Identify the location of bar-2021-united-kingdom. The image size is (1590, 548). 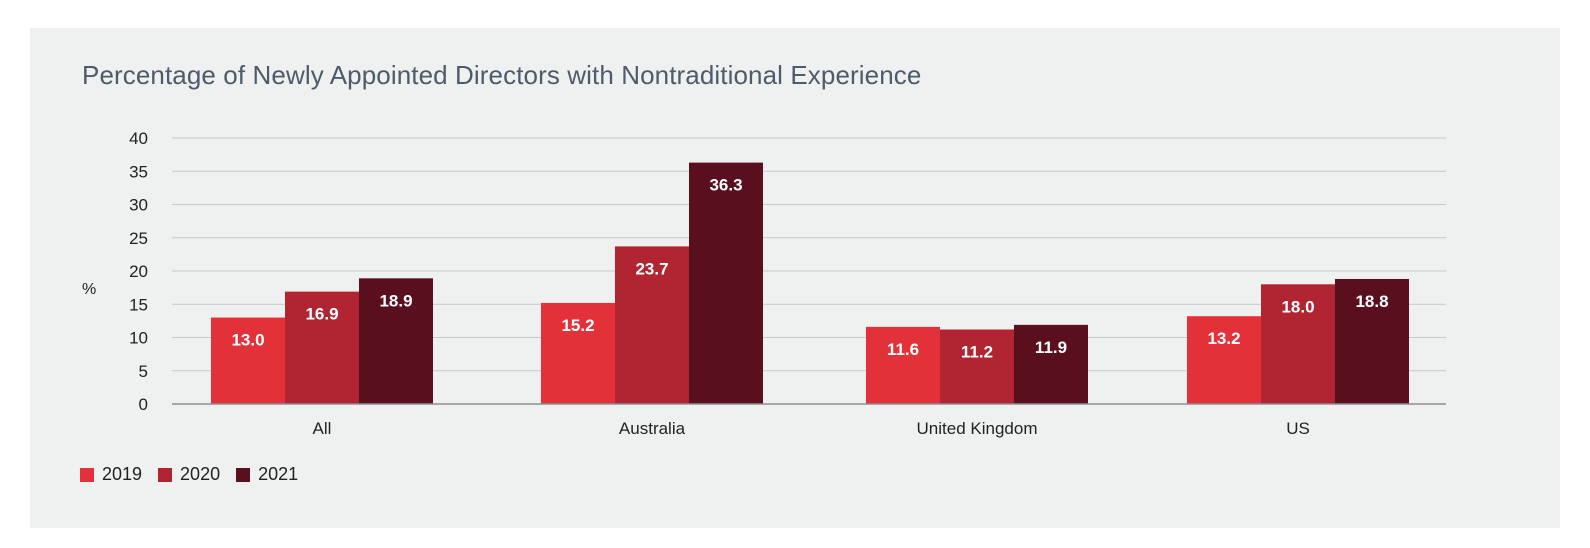
(1051, 364).